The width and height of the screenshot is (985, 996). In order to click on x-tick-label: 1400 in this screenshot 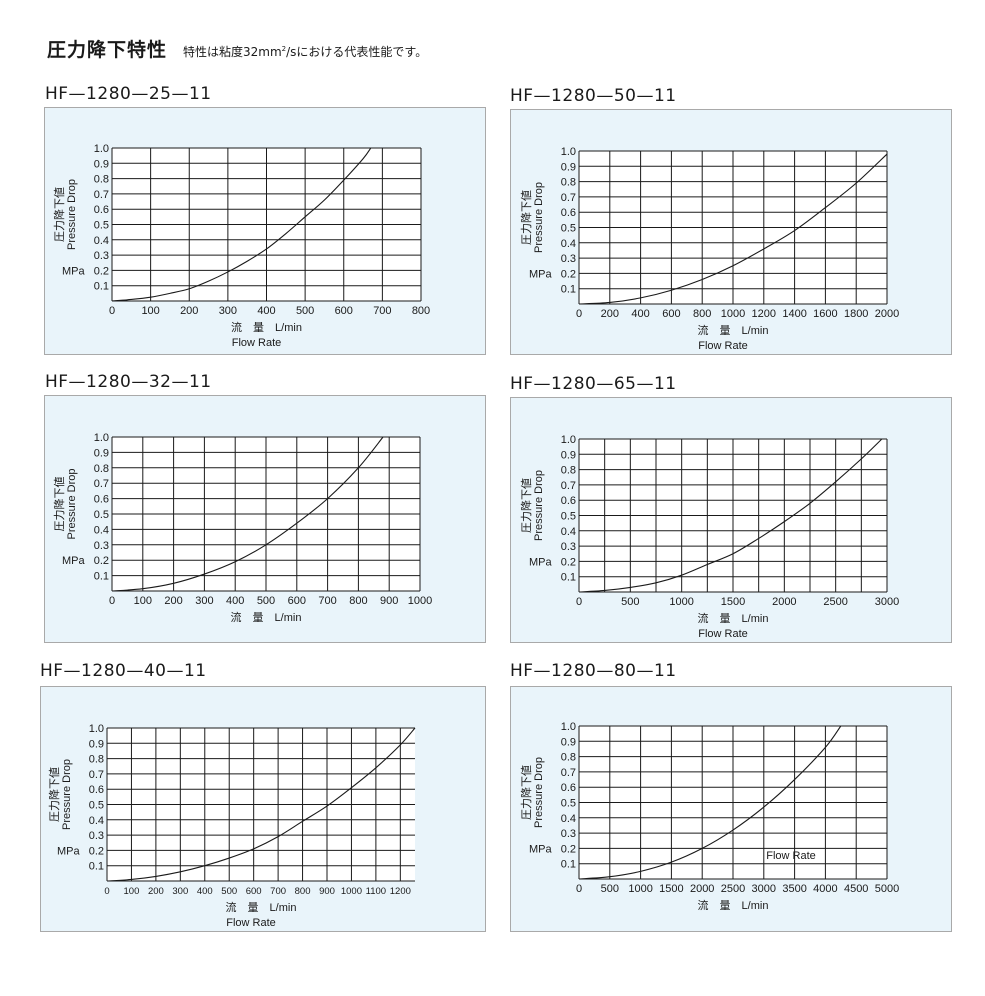, I will do `click(794, 314)`.